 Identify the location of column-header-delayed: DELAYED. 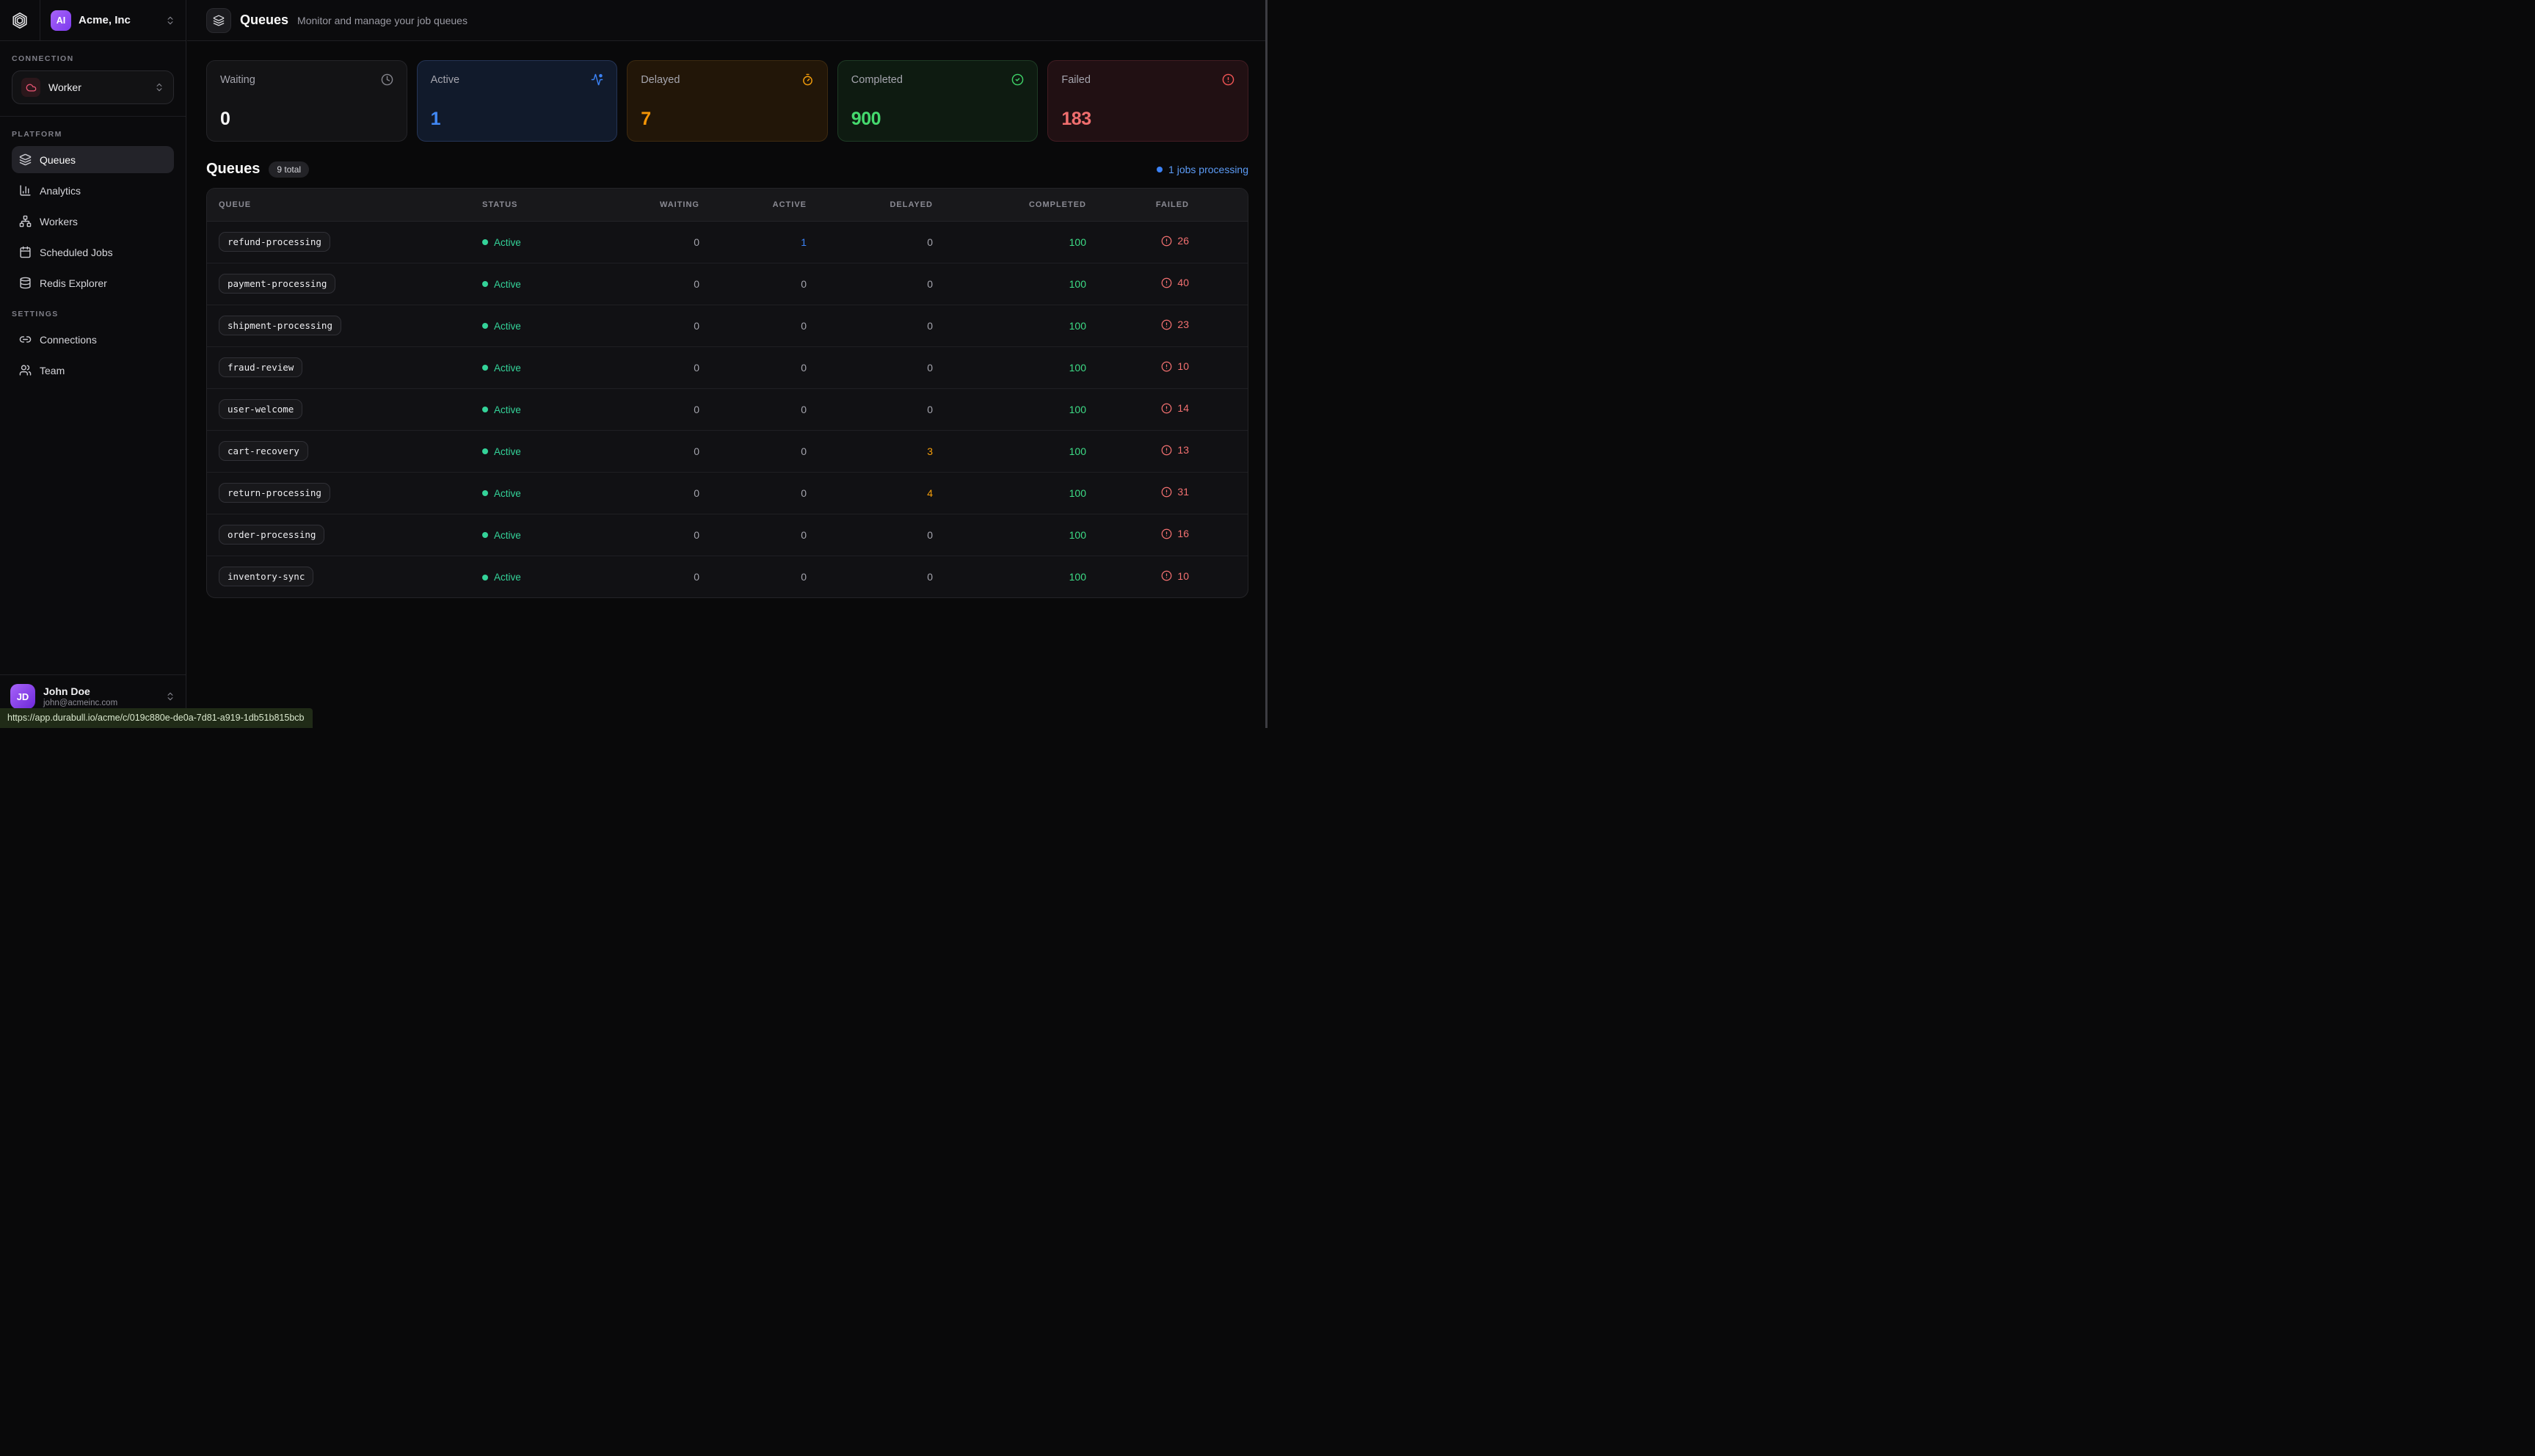
(870, 206).